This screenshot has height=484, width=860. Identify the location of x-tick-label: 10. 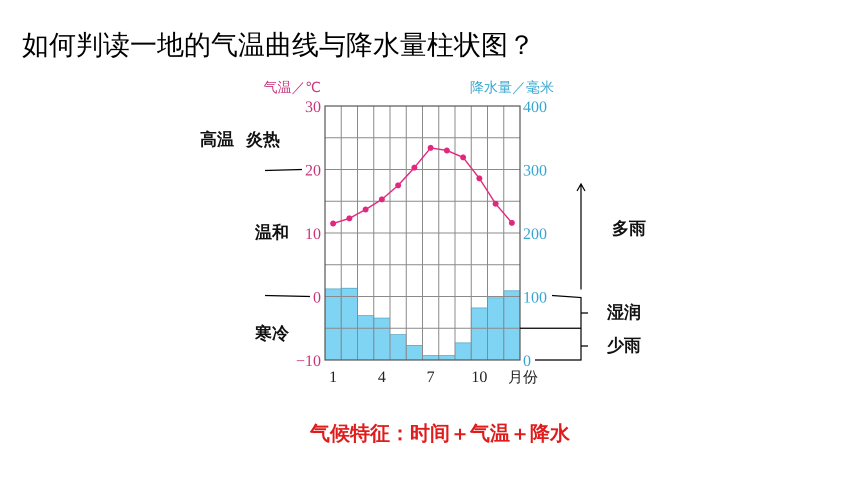
(479, 377).